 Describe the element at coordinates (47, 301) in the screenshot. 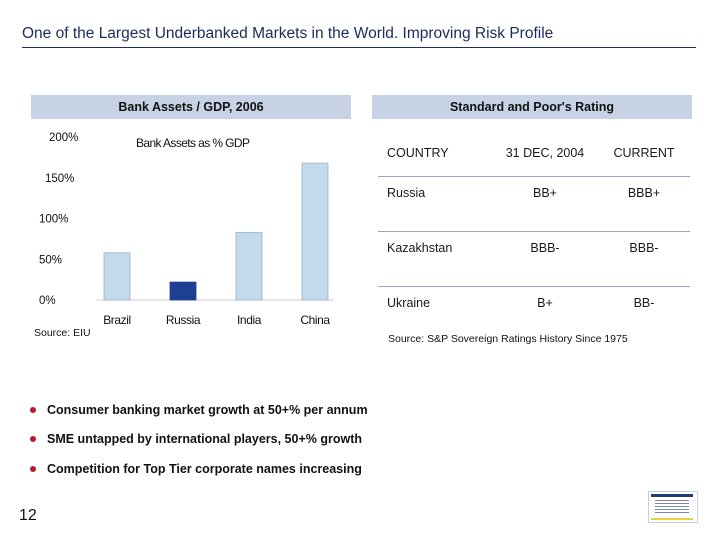

I see `y-tick-label: 0%` at that location.